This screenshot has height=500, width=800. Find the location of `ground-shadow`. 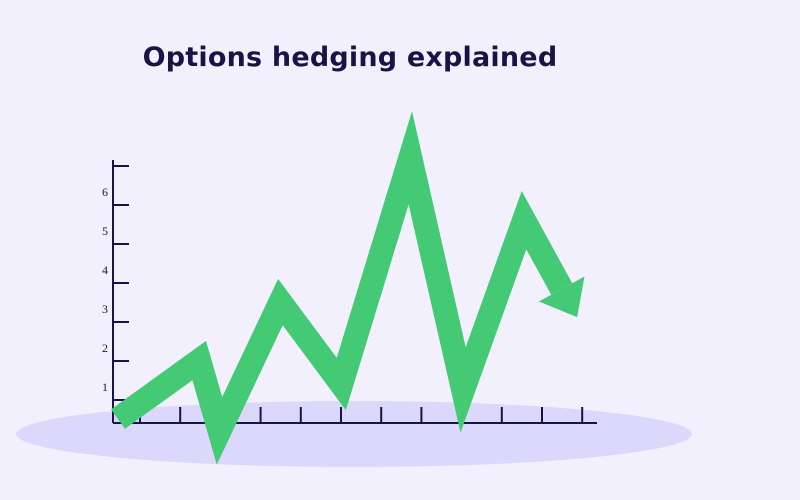

ground-shadow is located at coordinates (354, 434).